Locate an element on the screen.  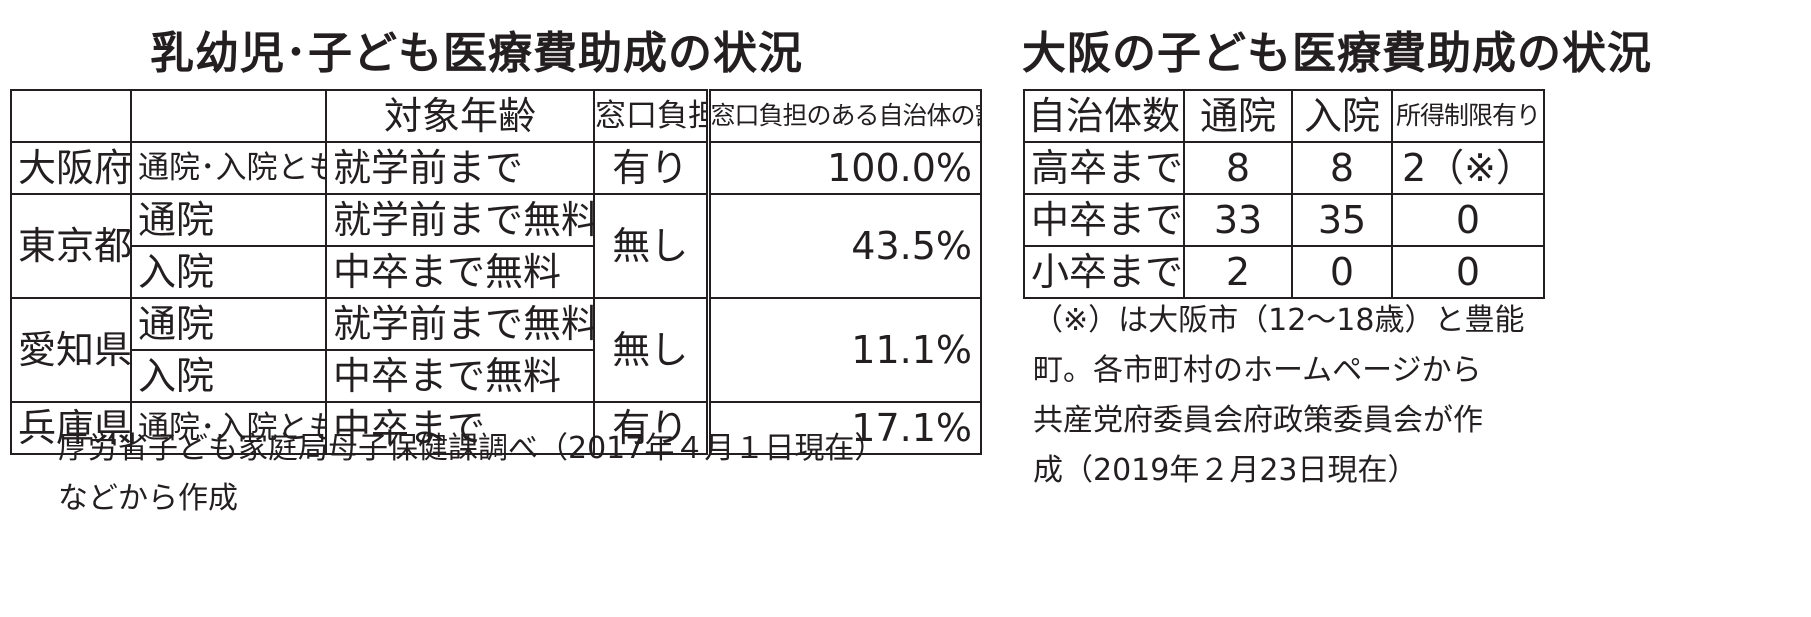
prefecture-cell: 兵庫県 is located at coordinates (71, 428).